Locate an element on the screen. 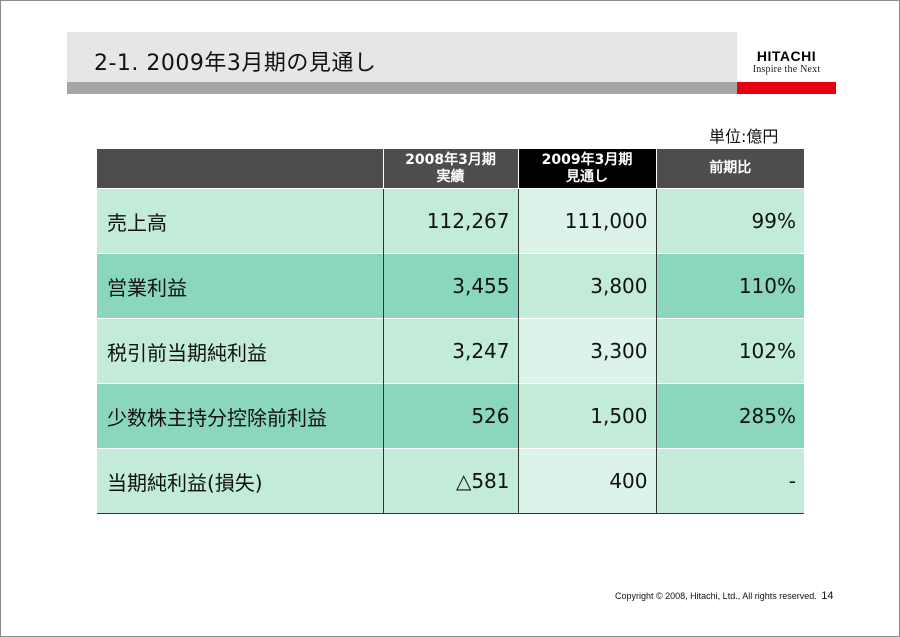 The height and width of the screenshot is (637, 900). table-row: 少数株主持分控除前利益 526 1,500 285% is located at coordinates (450, 416).